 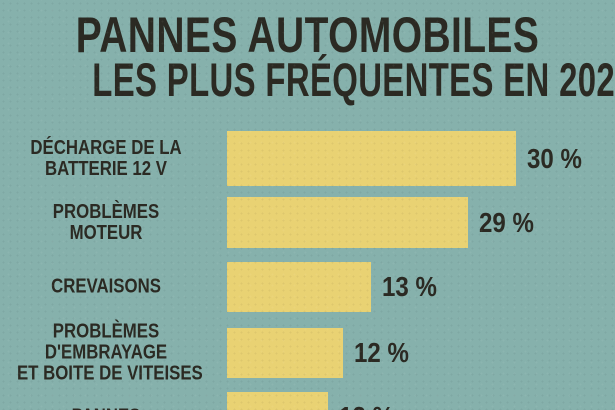 I want to click on value-label: 29 %, so click(x=511, y=223).